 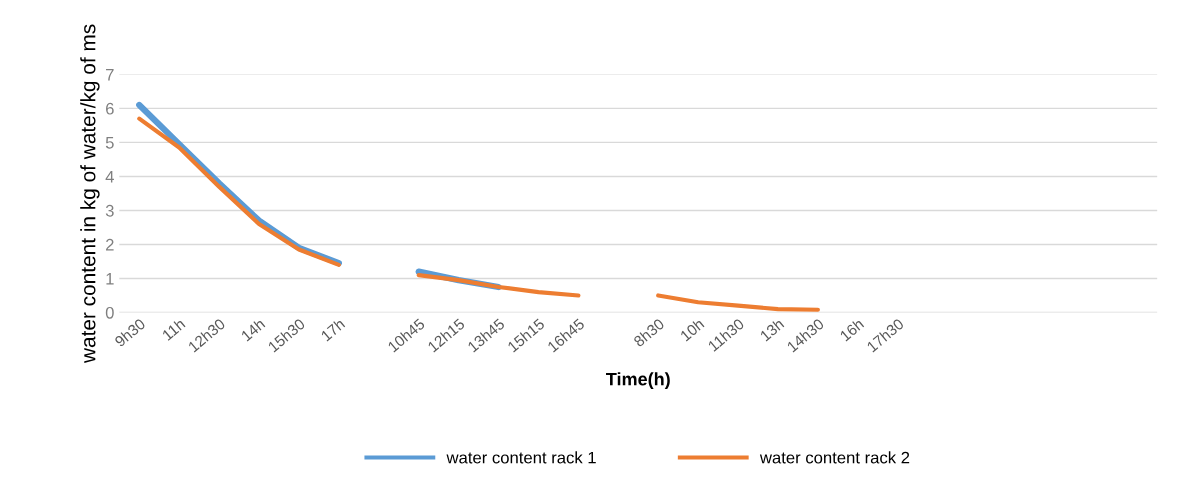 I want to click on y-tick-label: 4, so click(x=109, y=177).